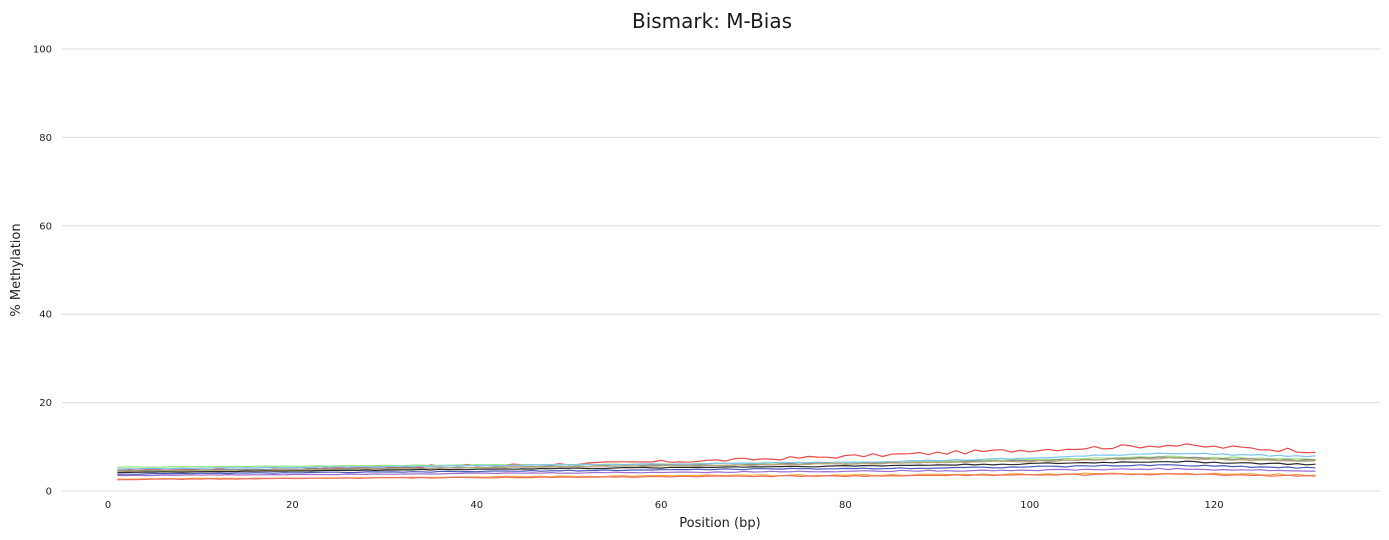 The image size is (1389, 540). I want to click on series-lines, so click(716, 462).